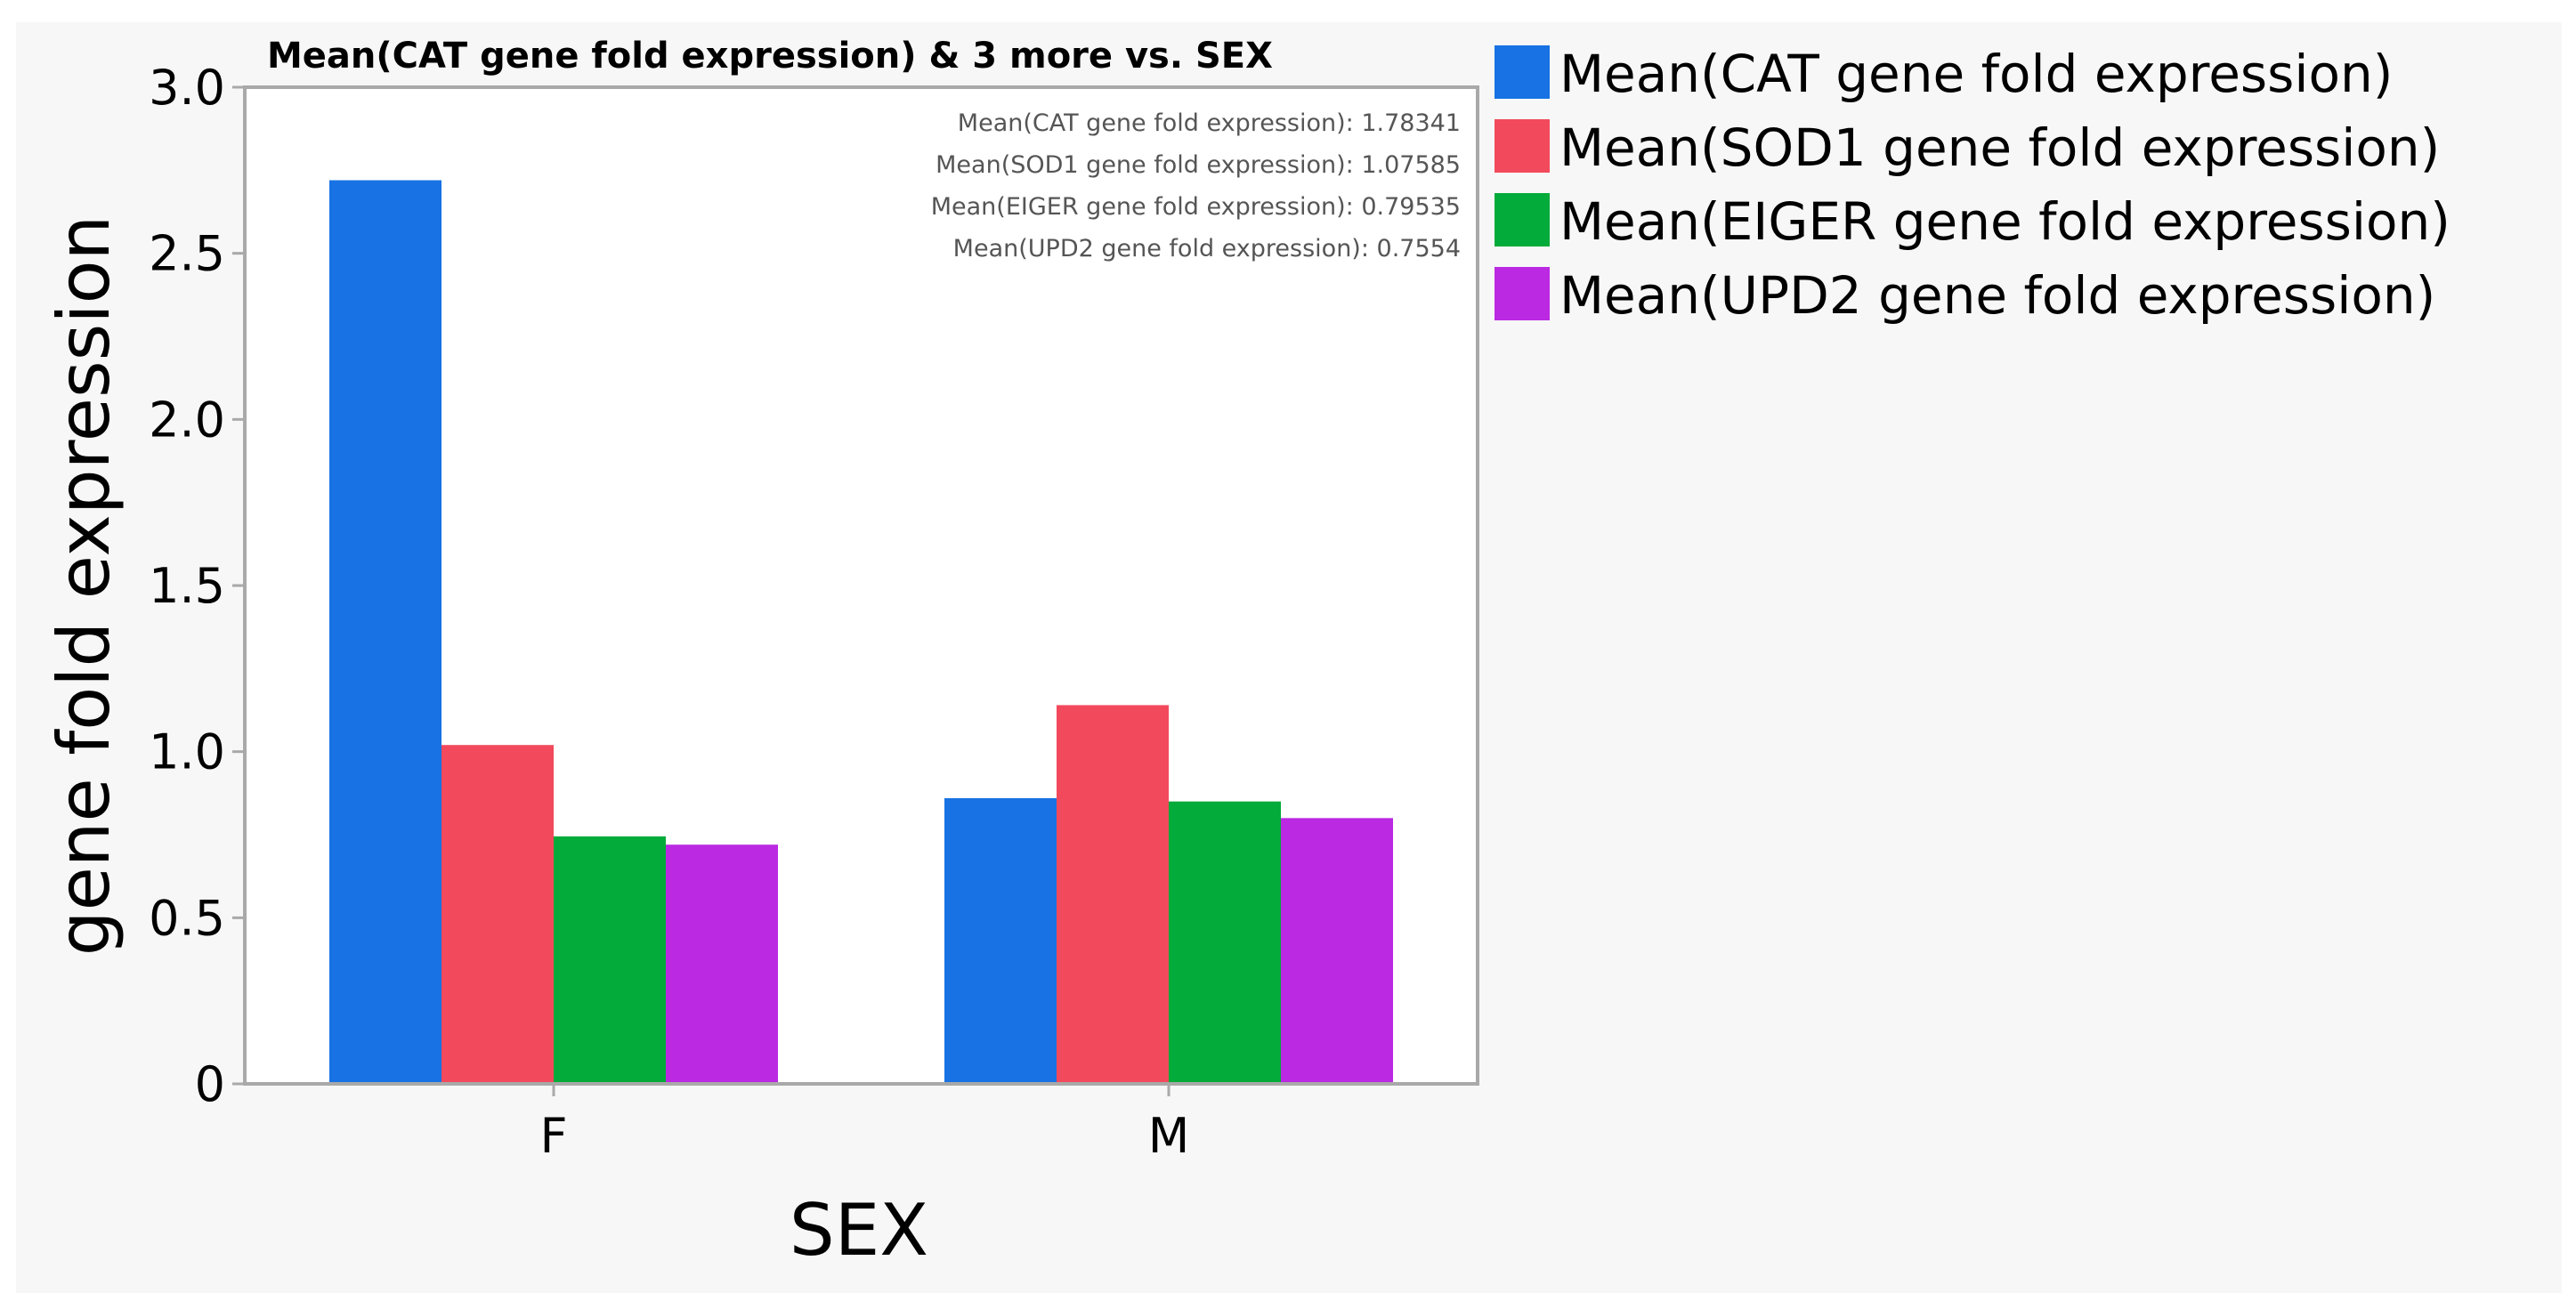  What do you see at coordinates (553, 1136) in the screenshot?
I see `x-tick-label-f: F` at bounding box center [553, 1136].